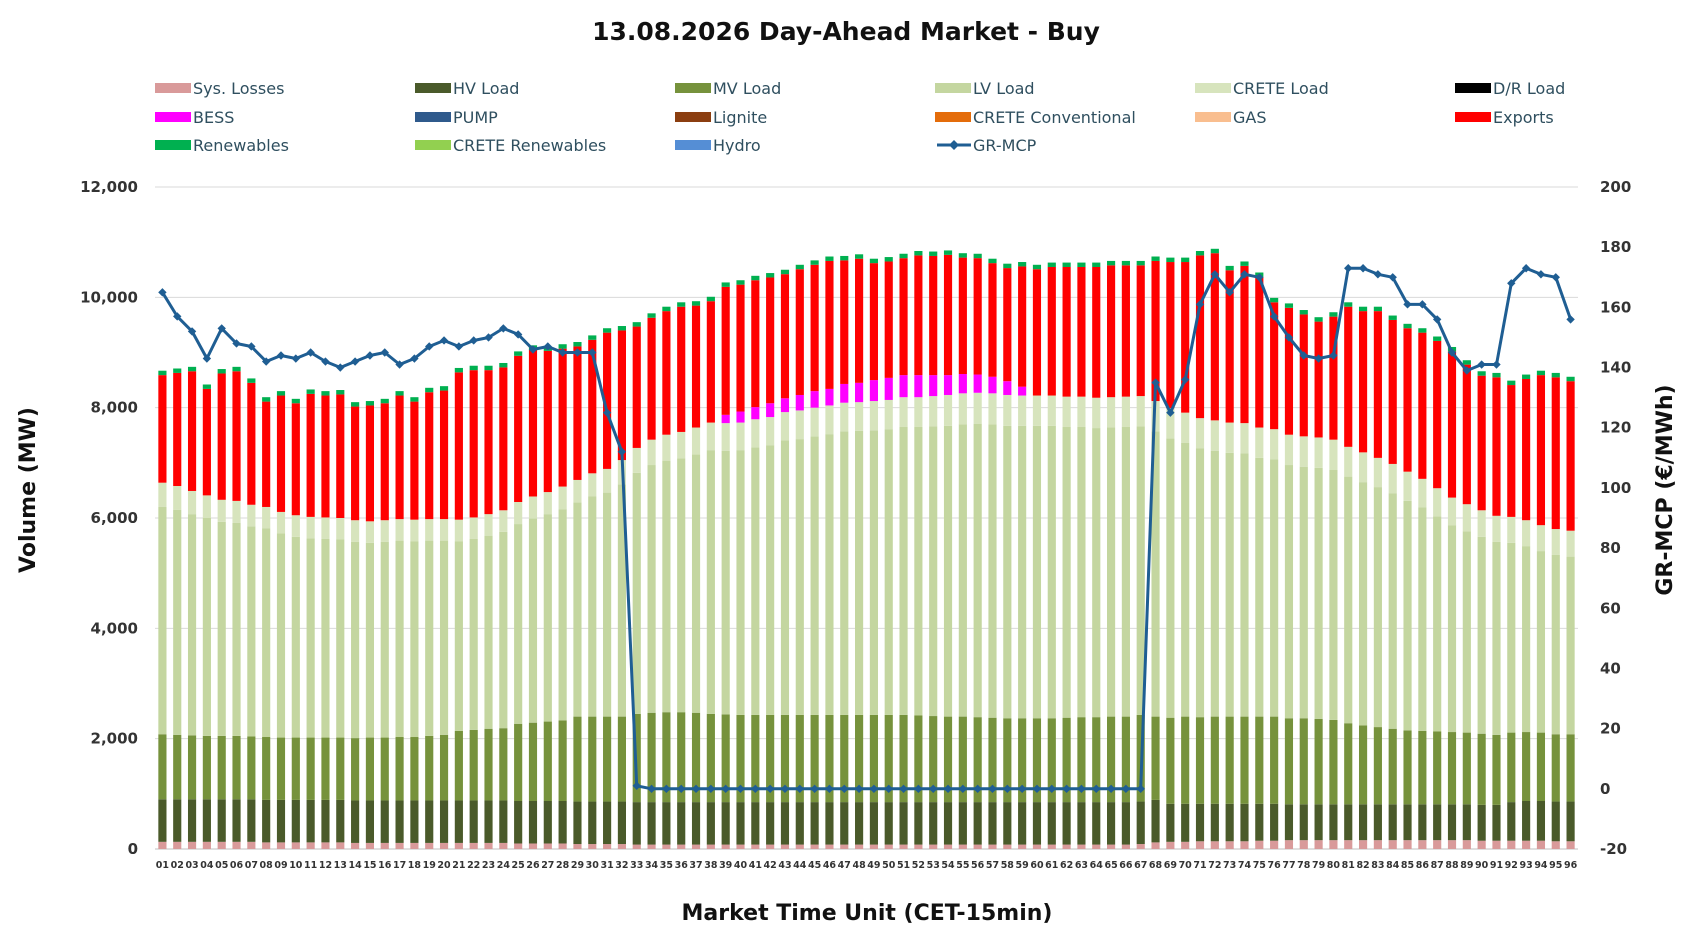 The height and width of the screenshot is (944, 1692). Describe the element at coordinates (267, 865) in the screenshot. I see `x-tick-label: 08` at that location.